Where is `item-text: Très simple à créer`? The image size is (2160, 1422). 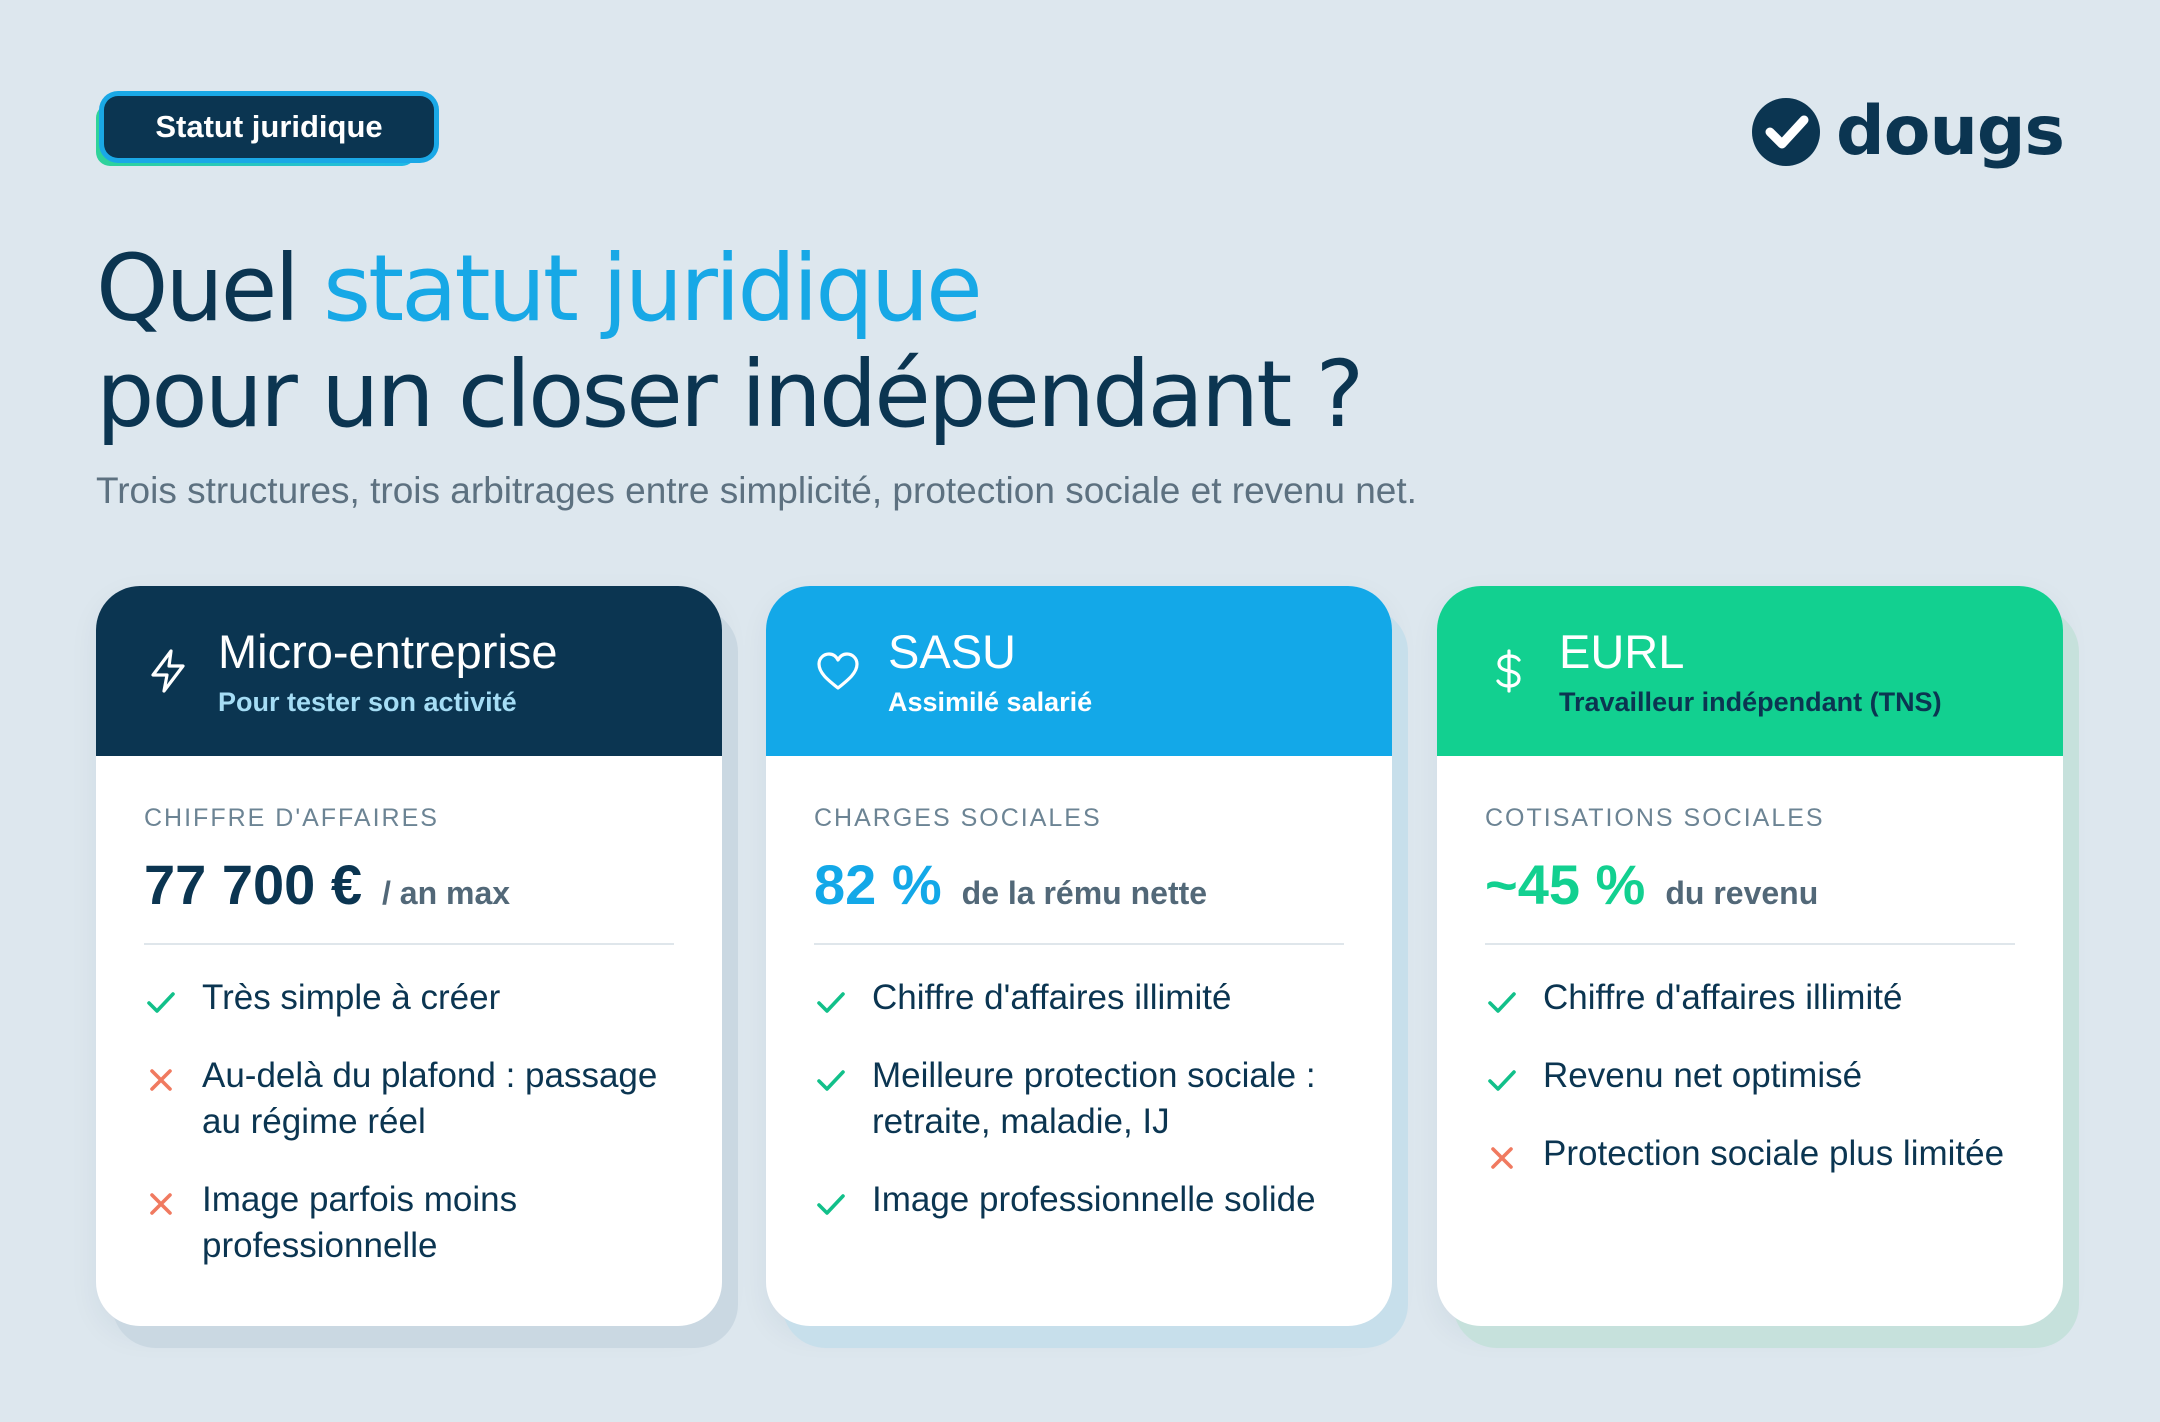 item-text: Très simple à créer is located at coordinates (351, 997).